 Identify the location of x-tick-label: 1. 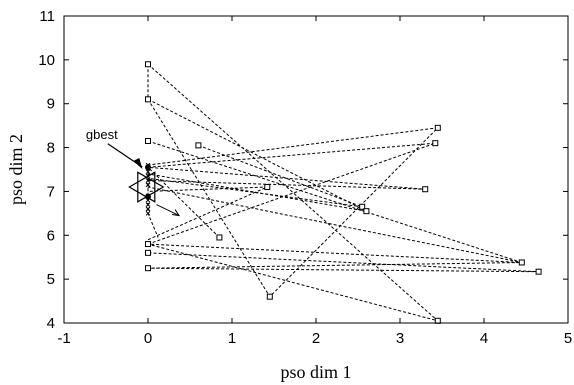
(232, 338).